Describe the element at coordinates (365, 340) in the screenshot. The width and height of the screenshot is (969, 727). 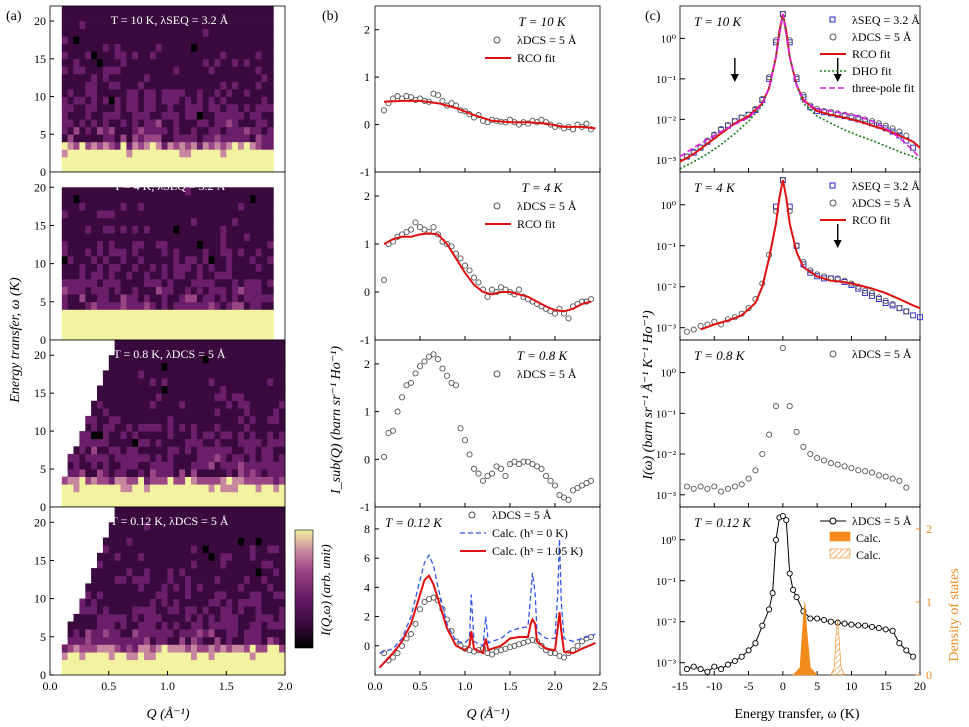
I see `y-tick-label: -1` at that location.